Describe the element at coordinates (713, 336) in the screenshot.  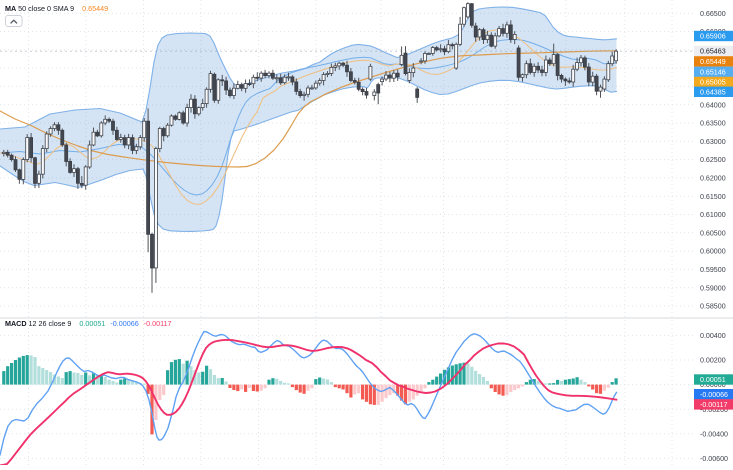
I see `svg-text: 0.00400` at that location.